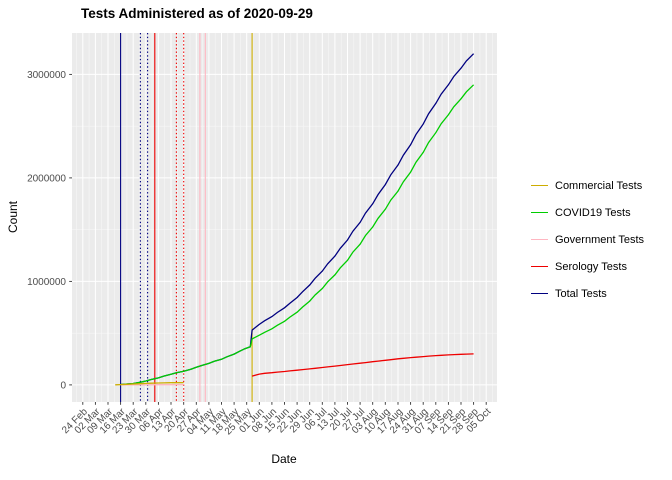 Image resolution: width=672 pixels, height=480 pixels. Describe the element at coordinates (46, 178) in the screenshot. I see `y-tick-label: 2000000` at that location.